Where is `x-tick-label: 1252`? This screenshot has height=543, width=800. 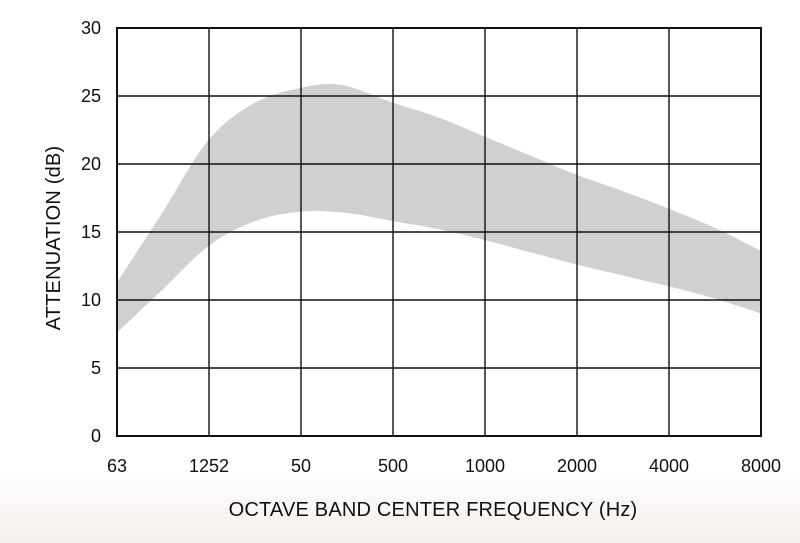
x-tick-label: 1252 is located at coordinates (209, 466).